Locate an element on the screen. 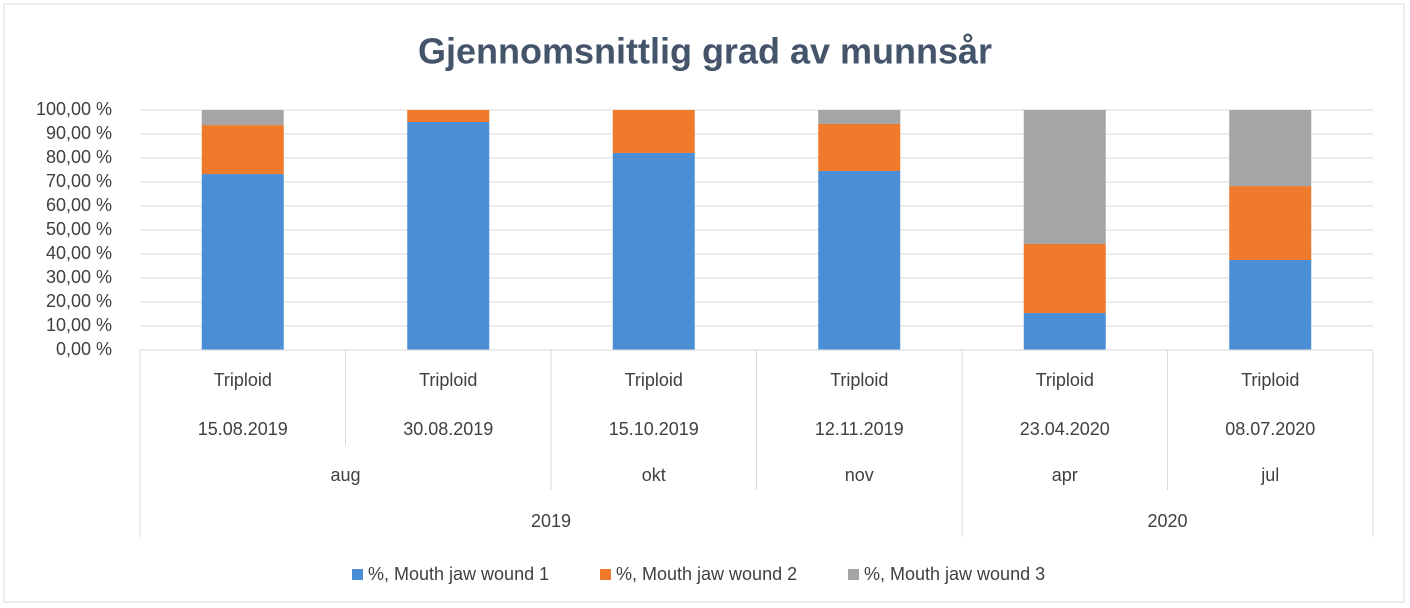 The width and height of the screenshot is (1410, 608). y-tick-label: 0,00 % is located at coordinates (84, 349).